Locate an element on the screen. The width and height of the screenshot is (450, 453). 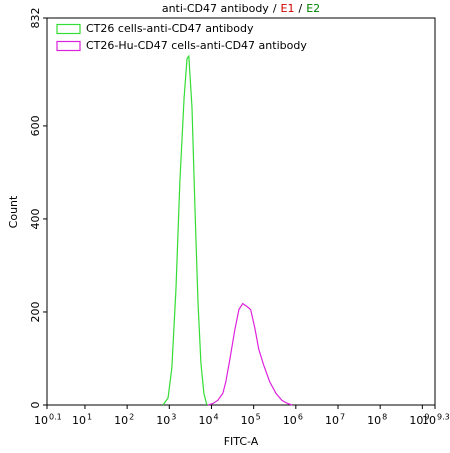
x-tick-exponent: 7 is located at coordinates (342, 417).